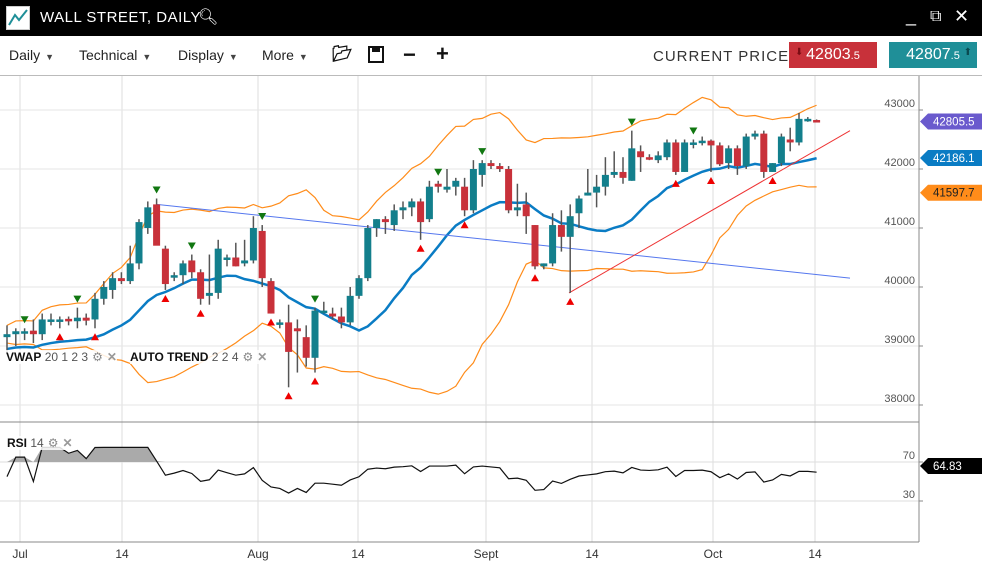 The width and height of the screenshot is (982, 564). I want to click on save-icon, so click(376, 56).